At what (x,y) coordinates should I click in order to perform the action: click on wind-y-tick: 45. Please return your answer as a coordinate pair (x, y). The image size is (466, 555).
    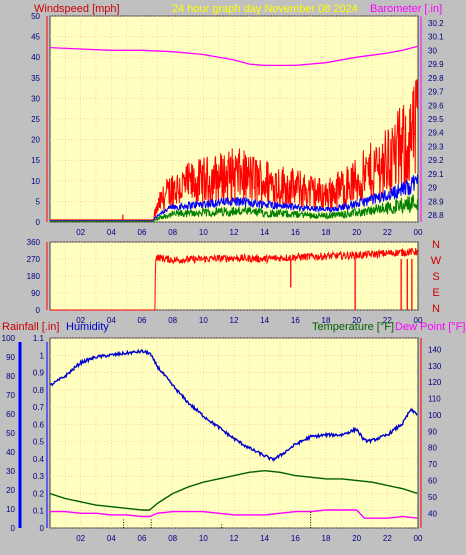
    Looking at the image, I should click on (35, 37).